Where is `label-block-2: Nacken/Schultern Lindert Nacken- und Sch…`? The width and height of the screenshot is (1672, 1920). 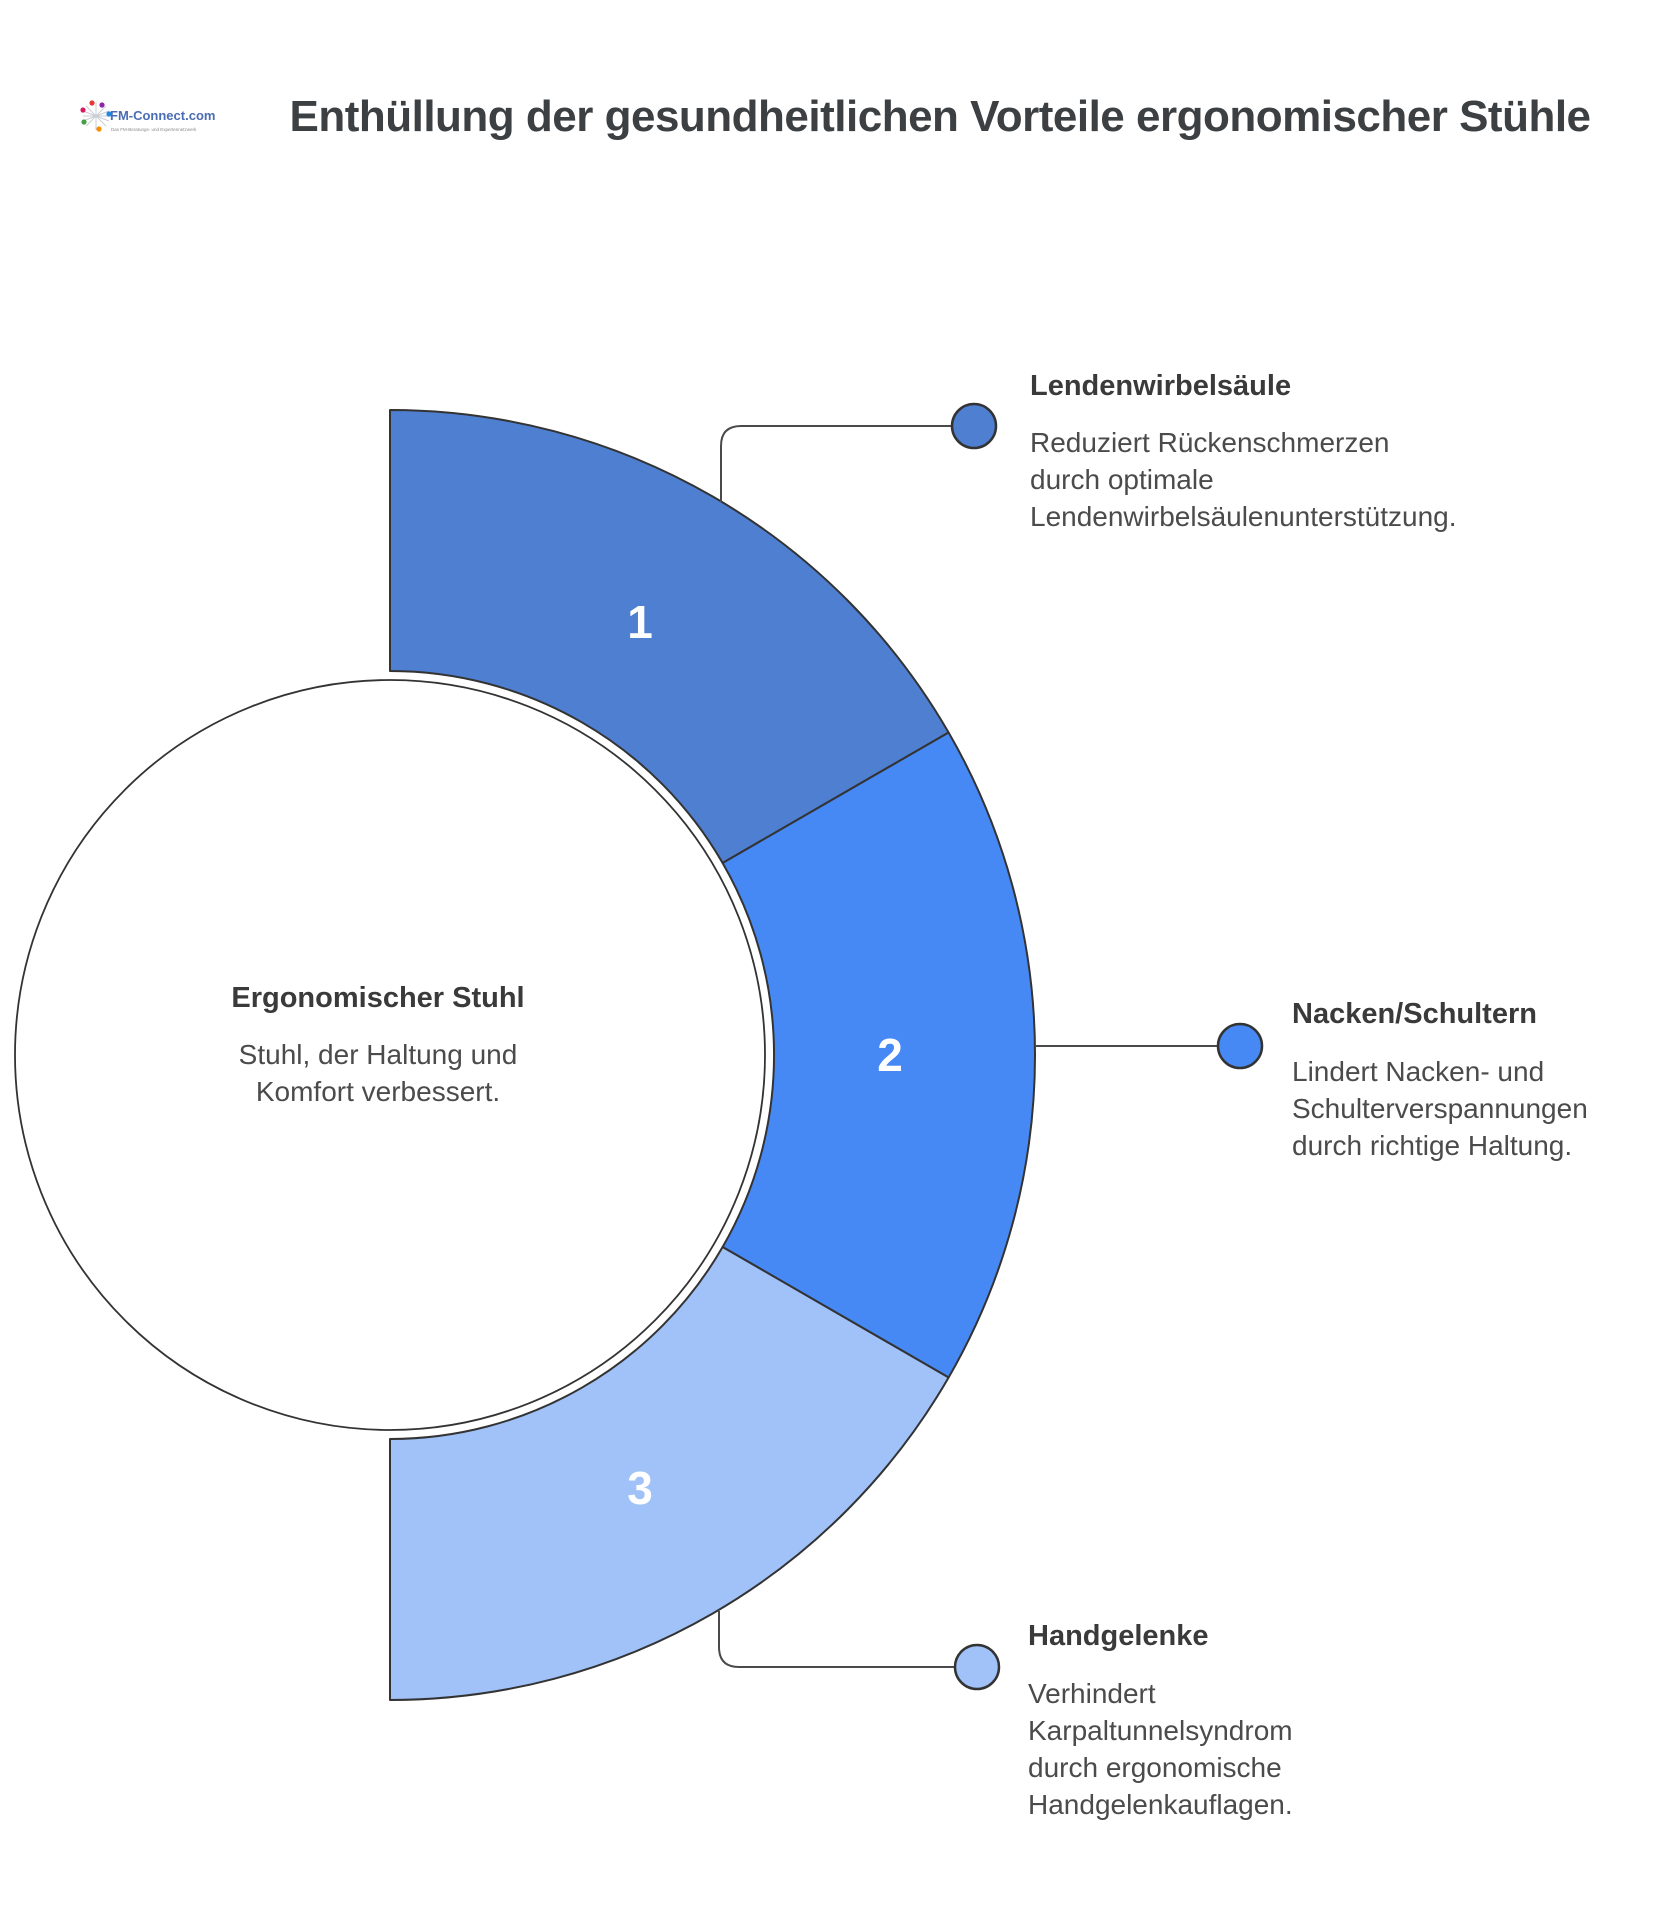
label-block-2: Nacken/Schultern Lindert Nacken- und Sch… is located at coordinates (1440, 1079).